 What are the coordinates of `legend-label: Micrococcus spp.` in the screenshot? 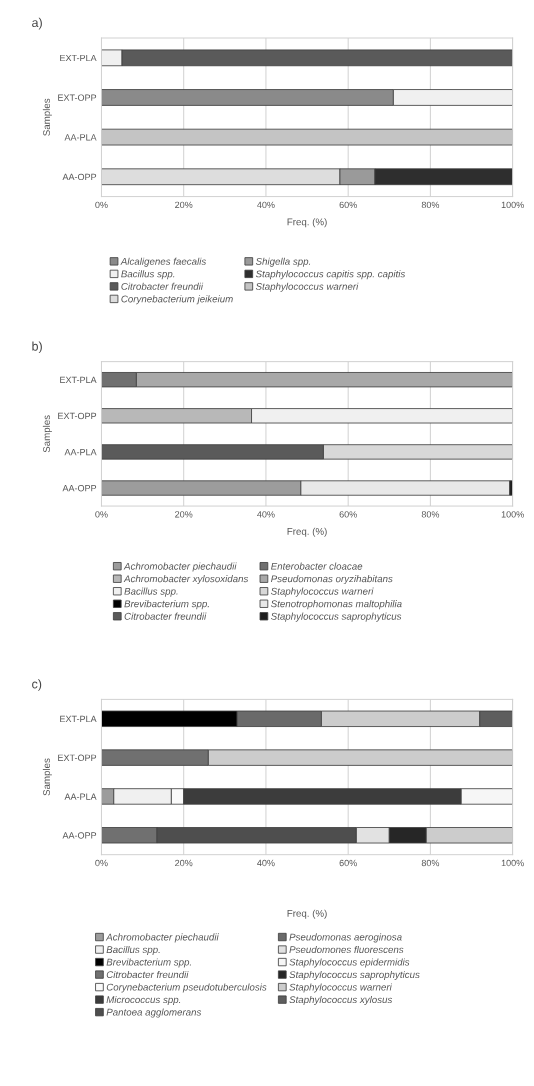 It's located at (143, 1000).